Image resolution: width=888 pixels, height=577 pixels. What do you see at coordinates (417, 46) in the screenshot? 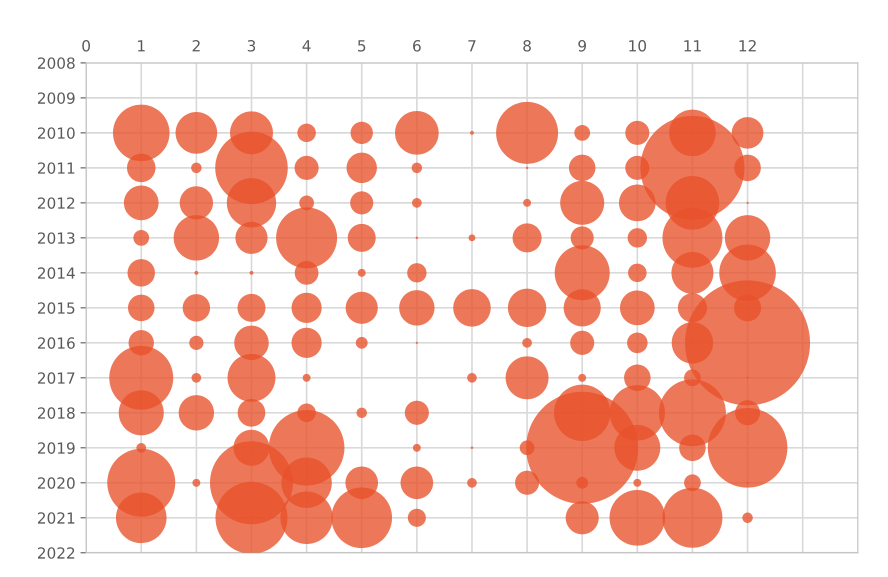
I see `x-tick-label: 6` at bounding box center [417, 46].